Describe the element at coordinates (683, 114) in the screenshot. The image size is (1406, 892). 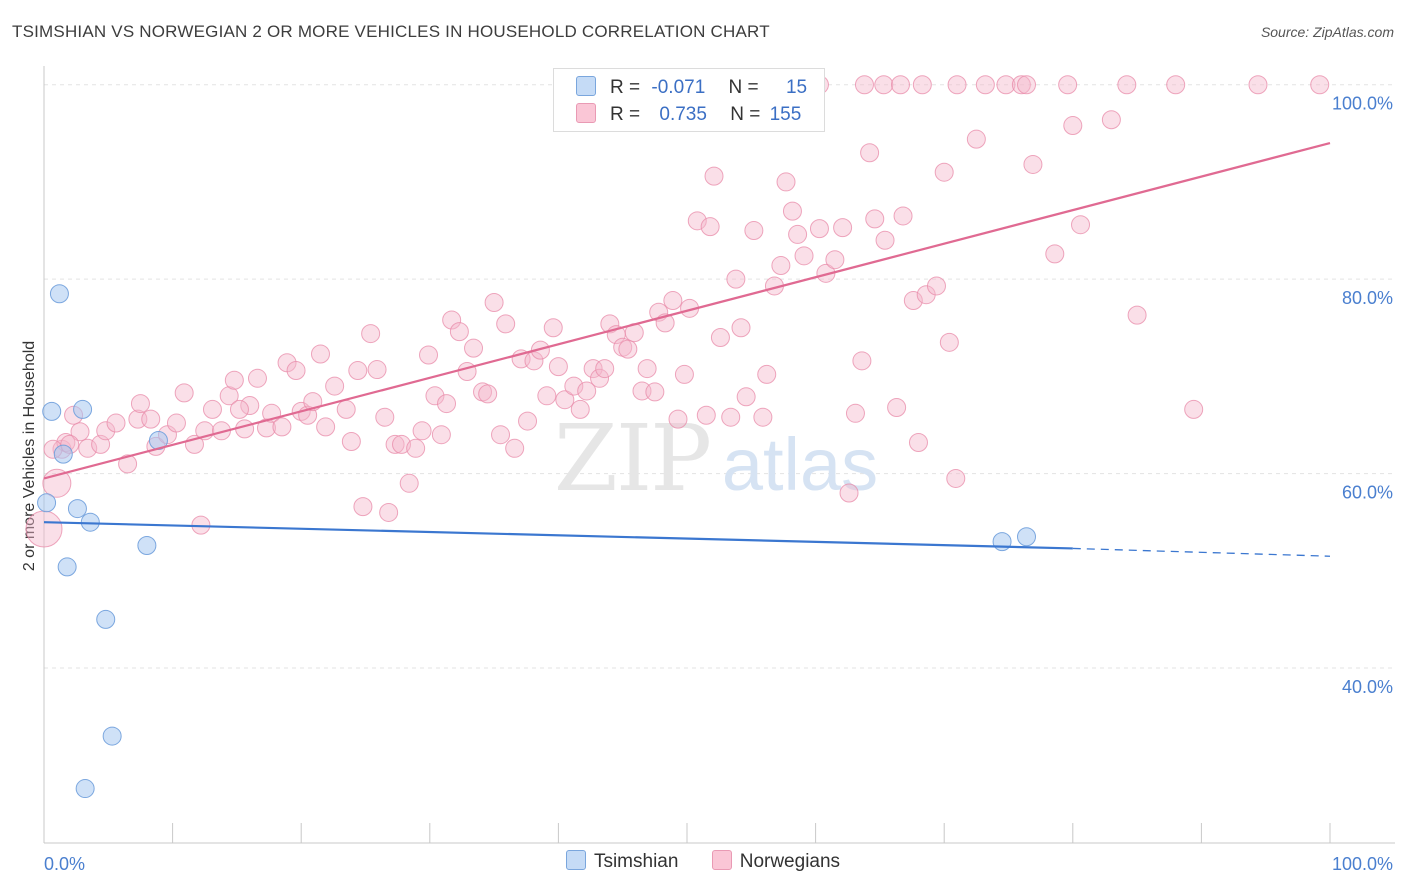
I see `legend-r-value: 0.735` at that location.